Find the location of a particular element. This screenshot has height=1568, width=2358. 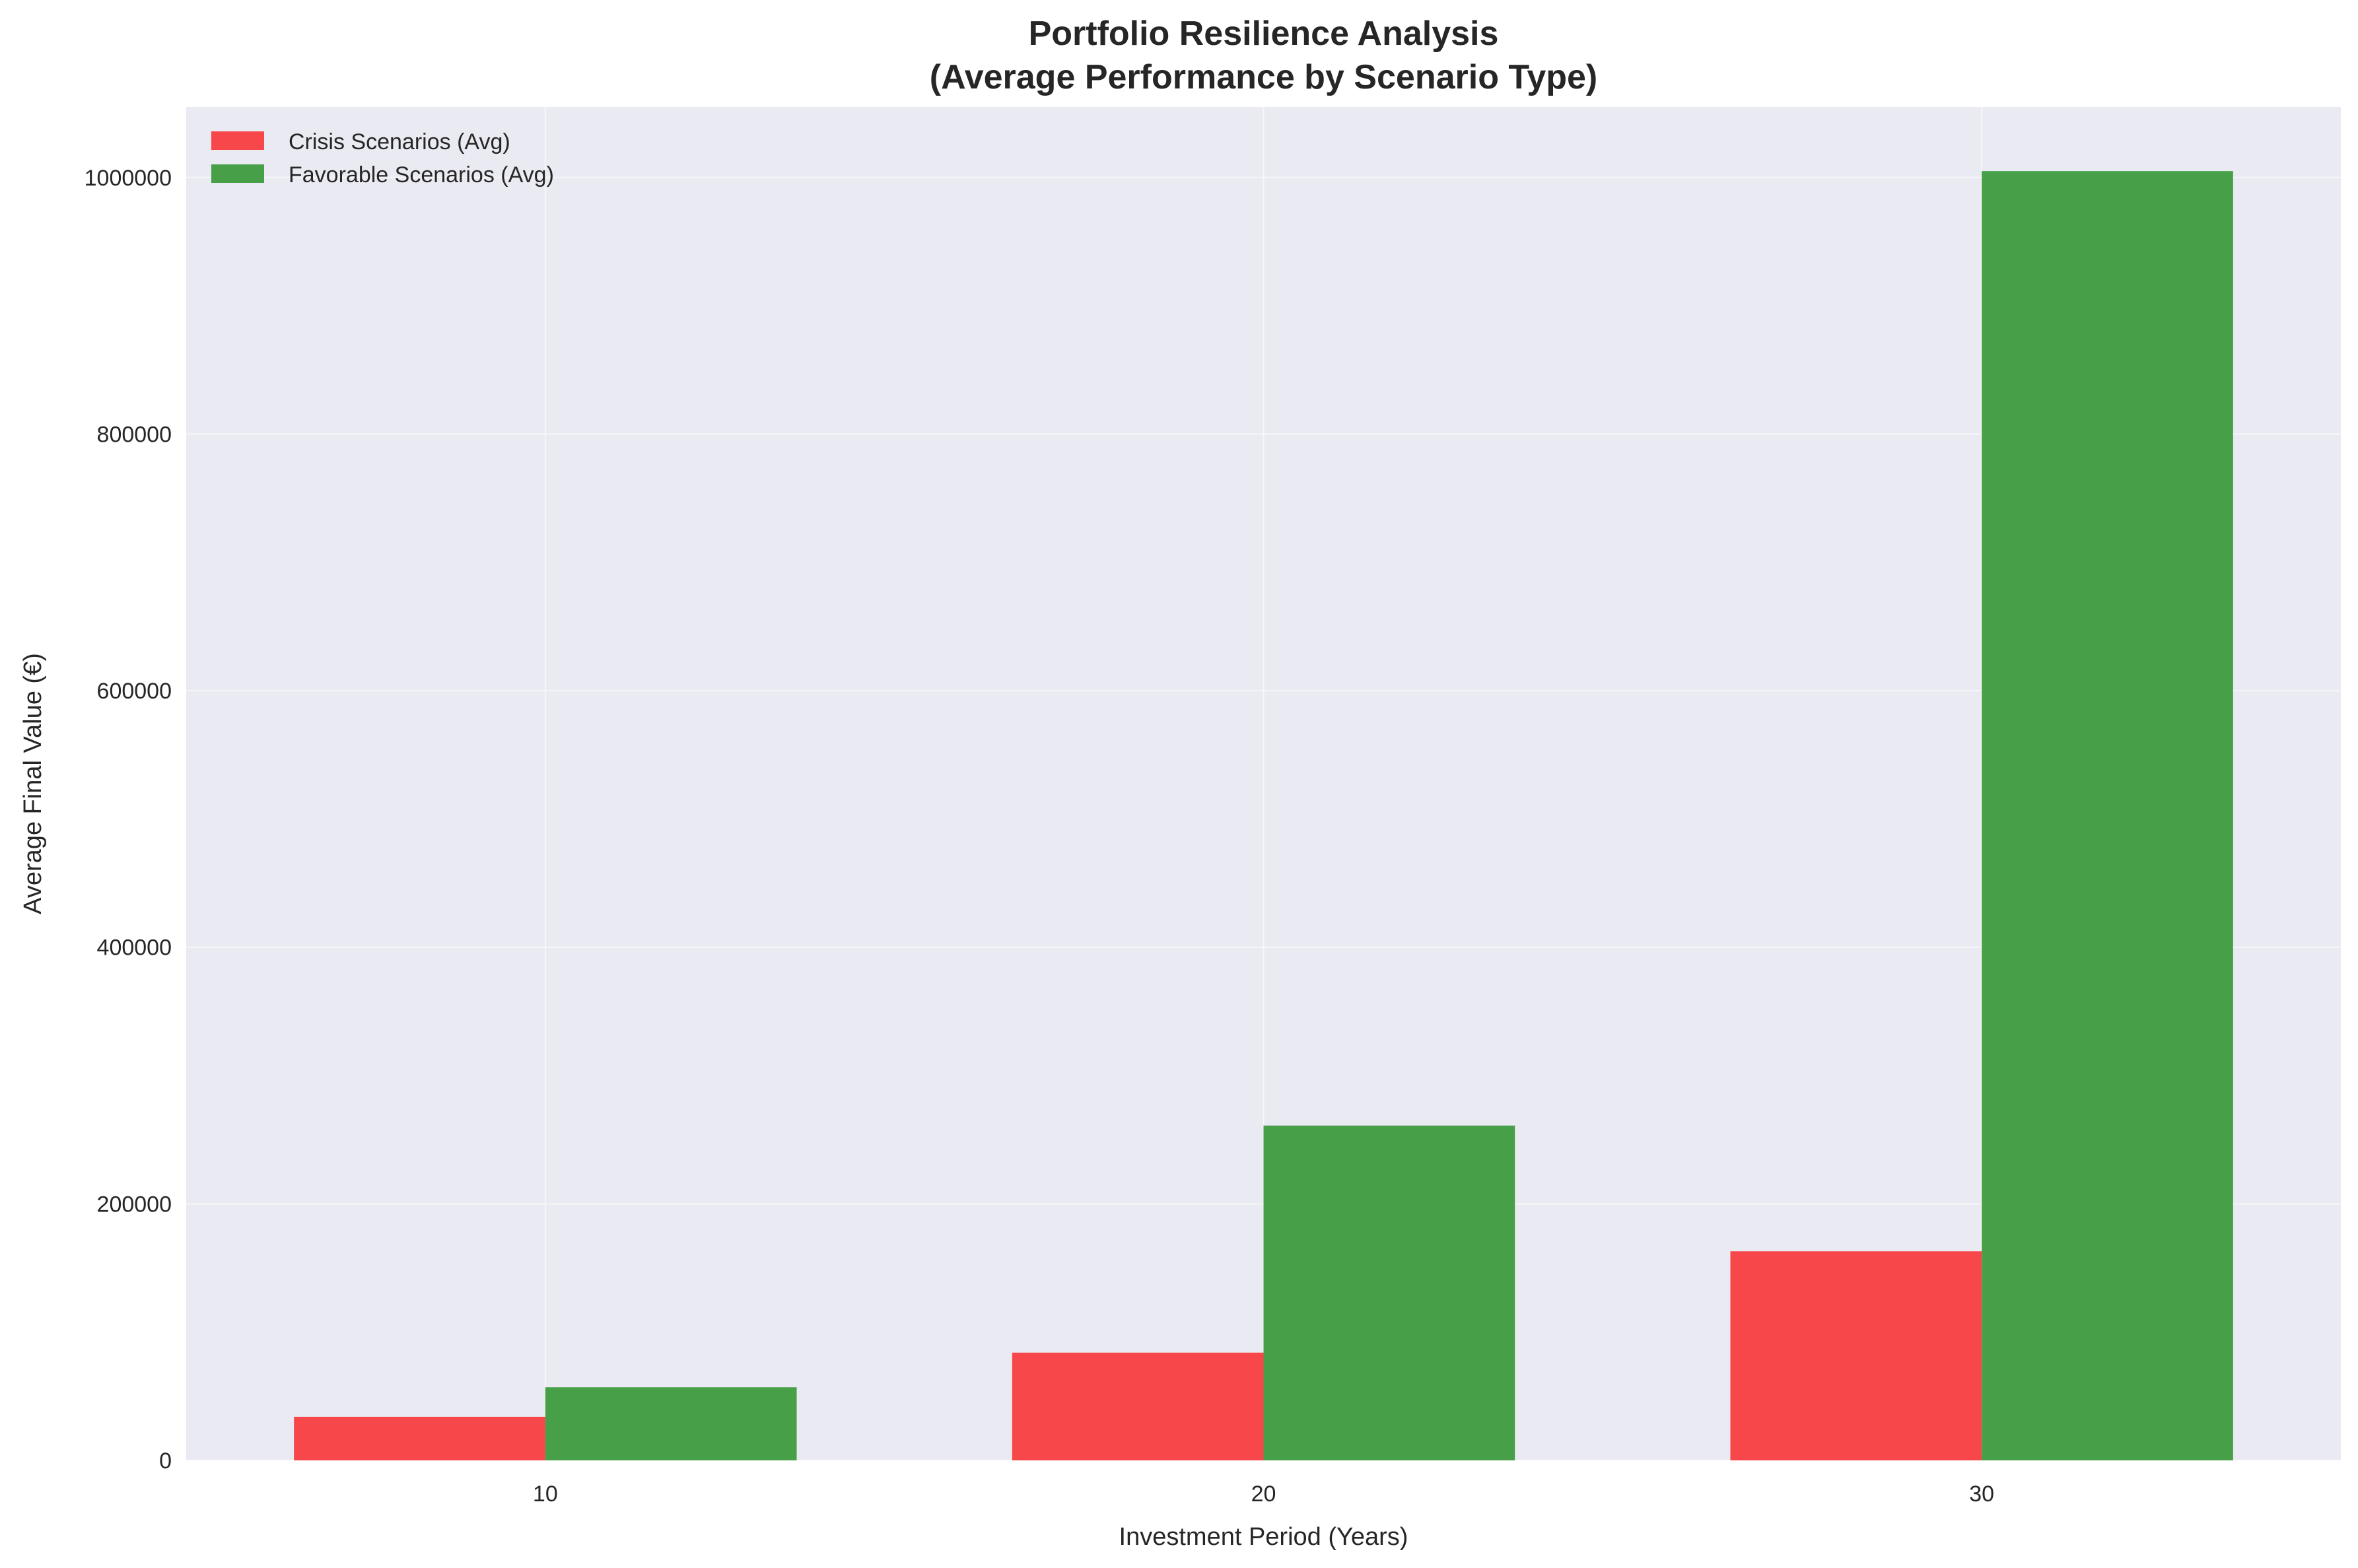

y-tick-label: 1000000 is located at coordinates (128, 178).